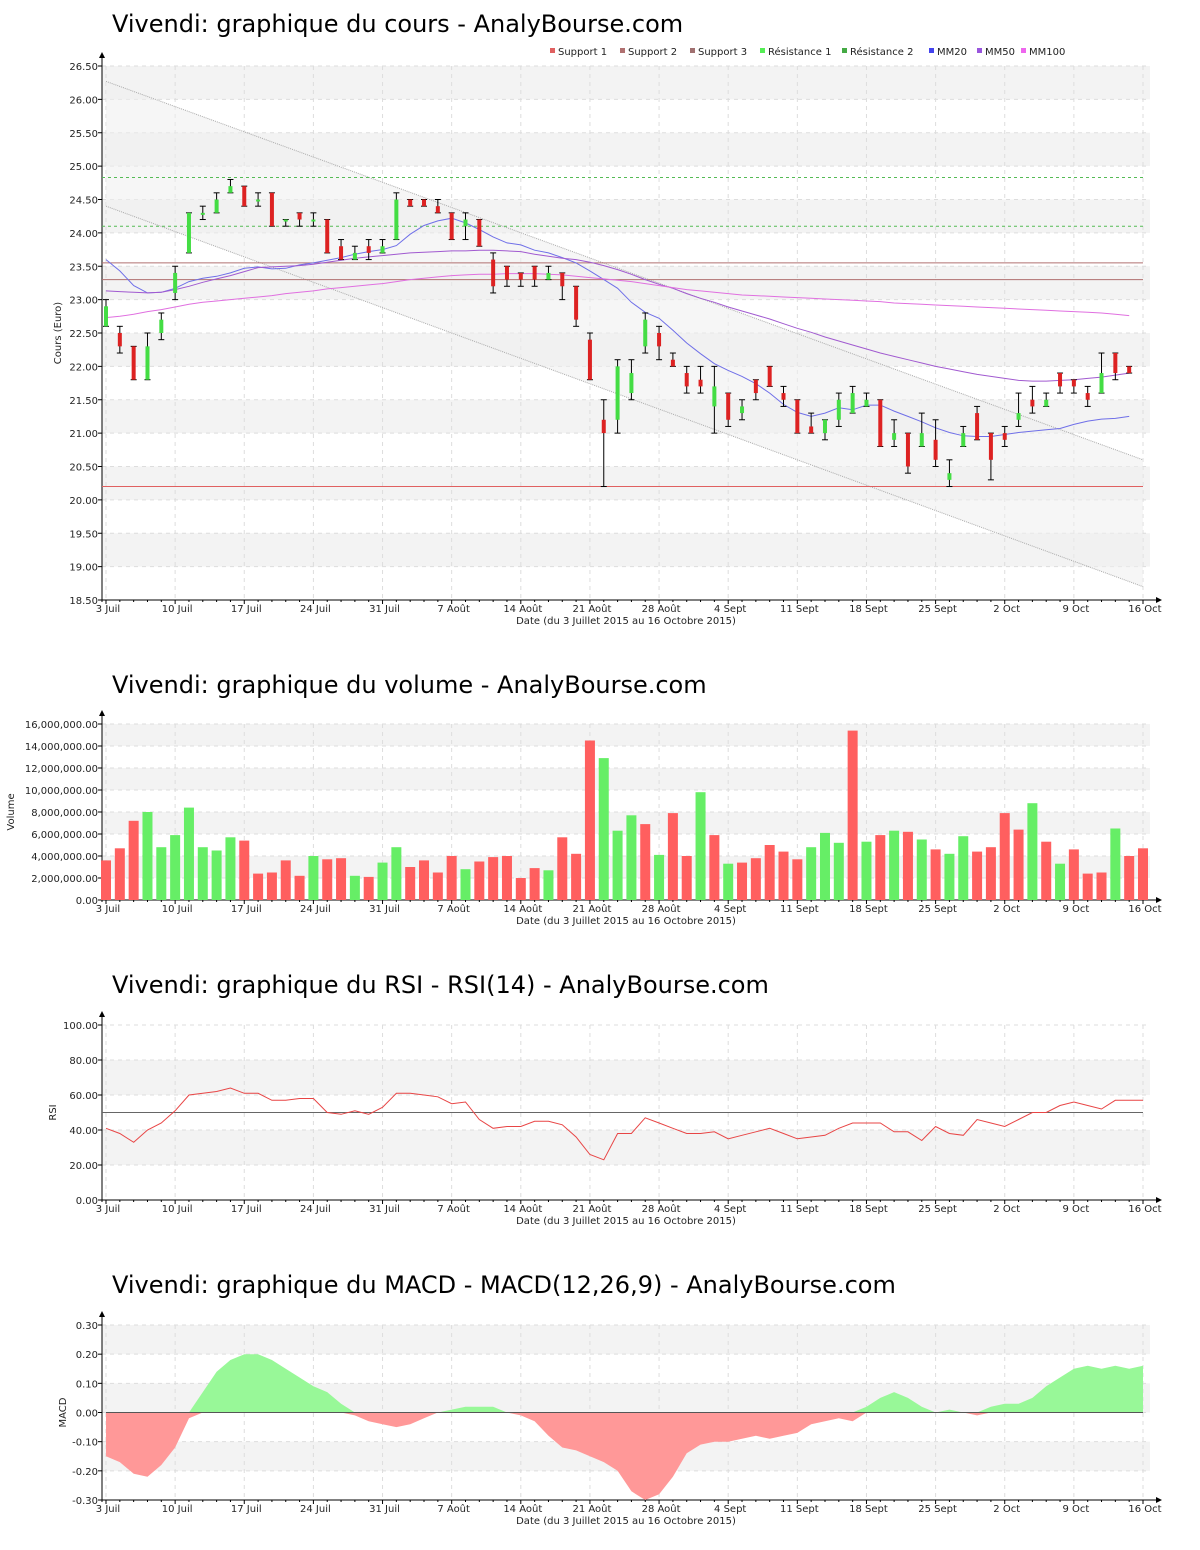  Describe the element at coordinates (83, 1061) in the screenshot. I see `y-tick-label: 80.00` at that location.